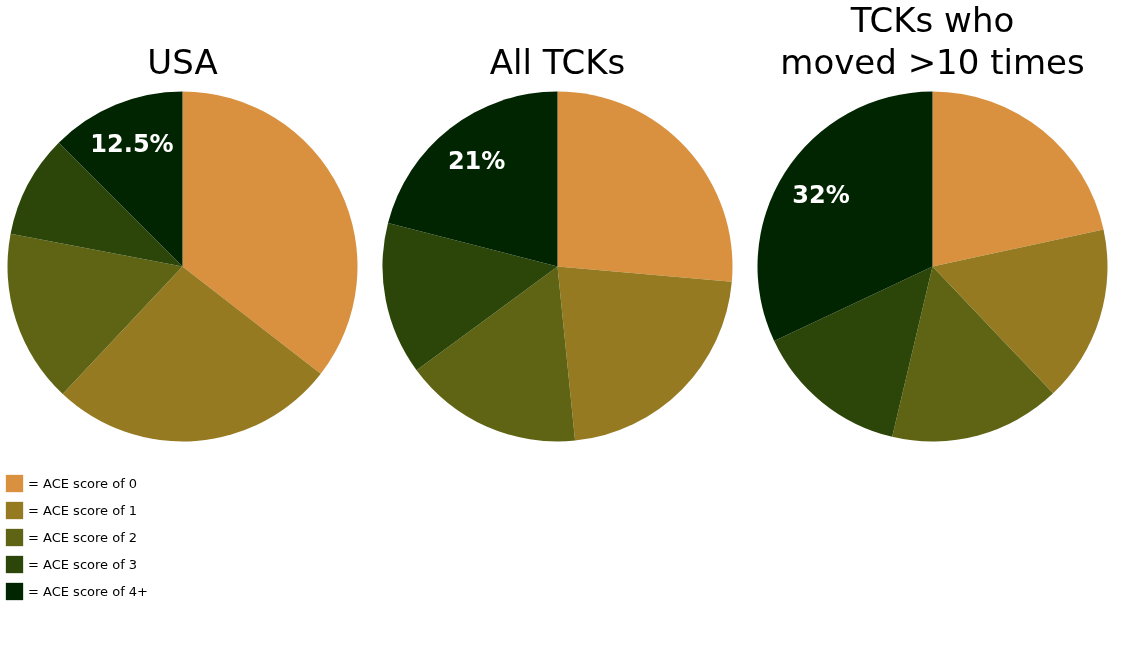 The image size is (1145, 648). Describe the element at coordinates (83, 483) in the screenshot. I see `legend-label: = ACE score of 0` at that location.